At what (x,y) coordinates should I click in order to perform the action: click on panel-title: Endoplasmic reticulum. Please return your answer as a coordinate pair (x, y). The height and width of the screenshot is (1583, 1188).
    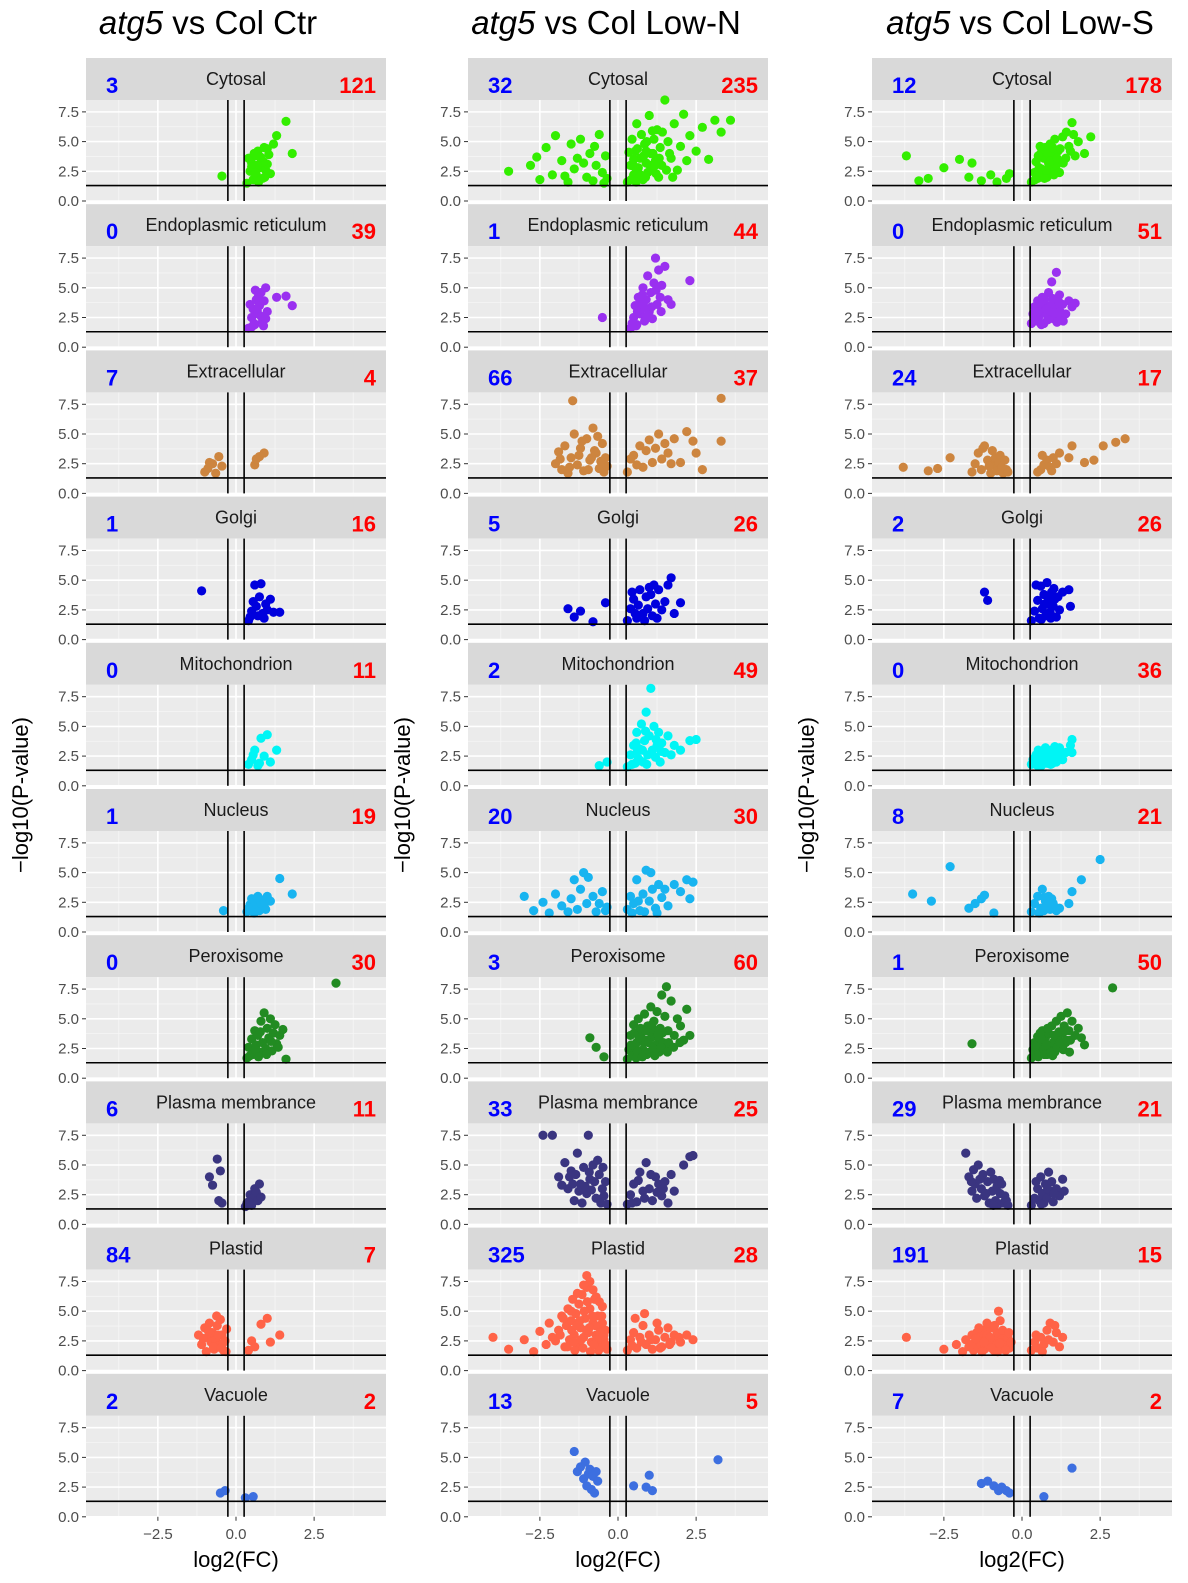
    Looking at the image, I should click on (617, 225).